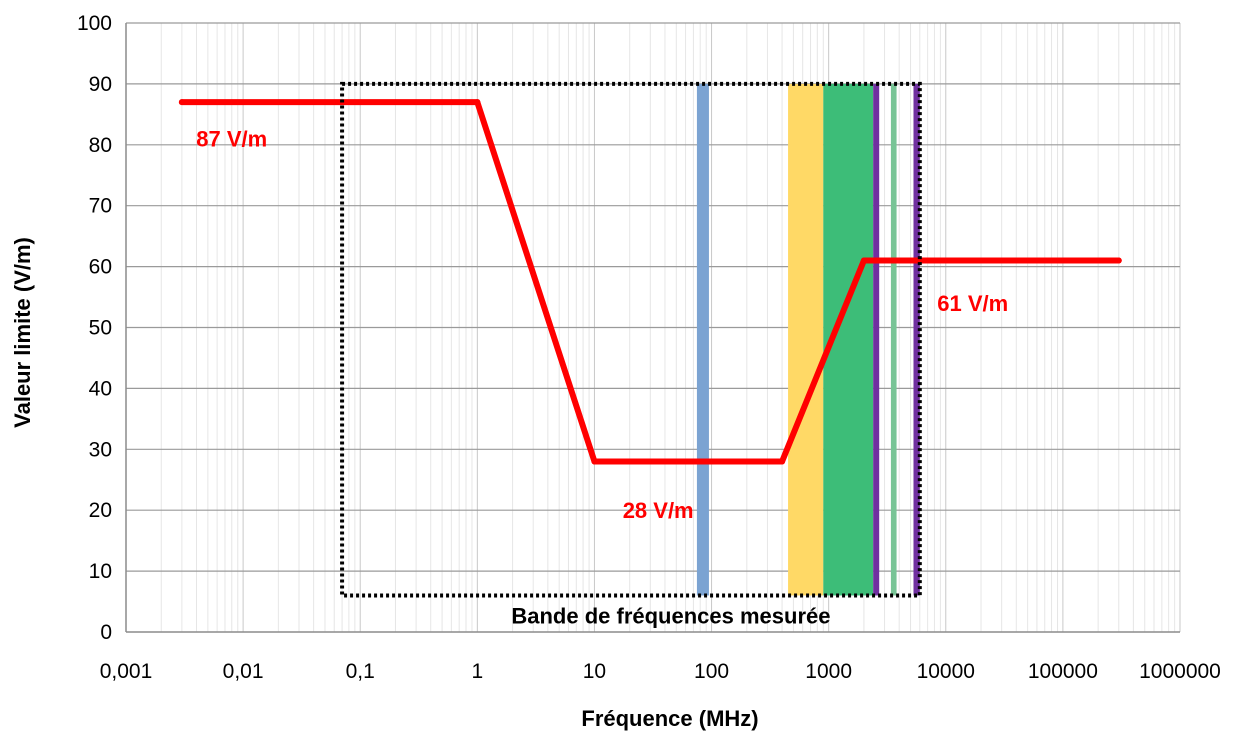  What do you see at coordinates (100, 145) in the screenshot?
I see `y-tick-label: 80` at bounding box center [100, 145].